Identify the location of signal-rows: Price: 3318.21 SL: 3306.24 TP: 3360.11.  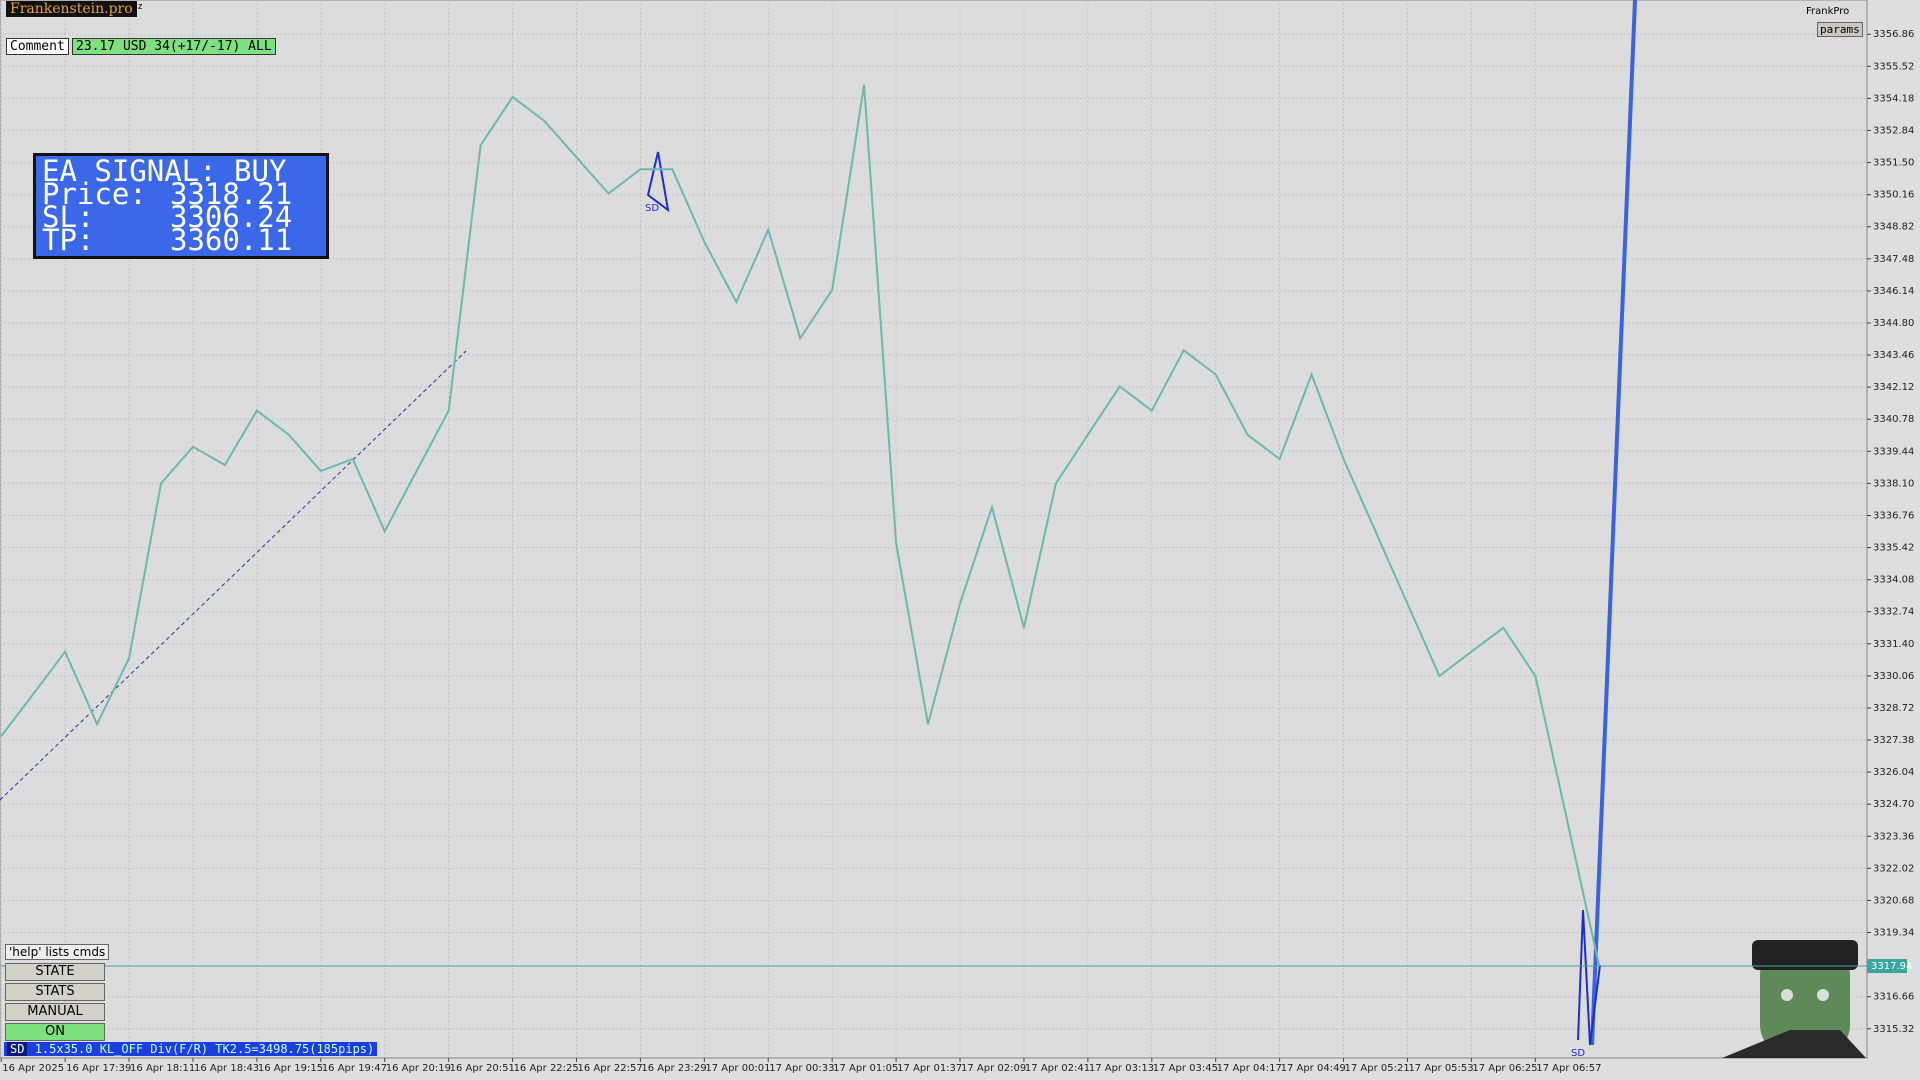
(181, 217).